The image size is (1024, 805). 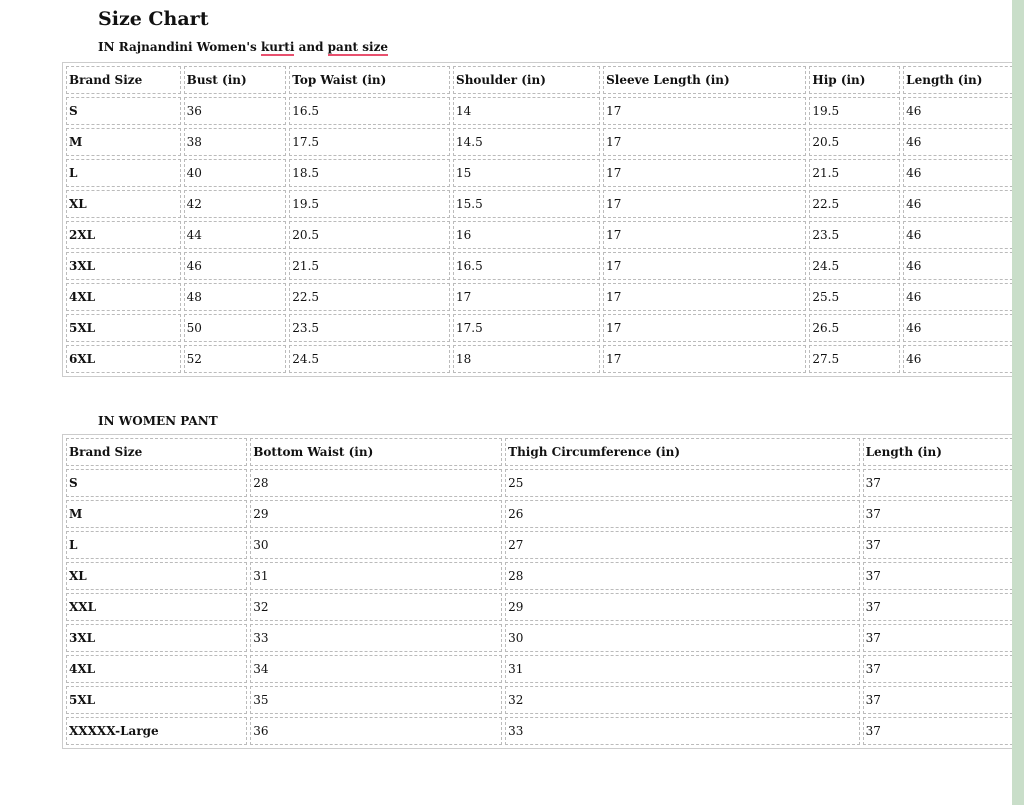 What do you see at coordinates (370, 111) in the screenshot?
I see `table-cell: 16.5` at bounding box center [370, 111].